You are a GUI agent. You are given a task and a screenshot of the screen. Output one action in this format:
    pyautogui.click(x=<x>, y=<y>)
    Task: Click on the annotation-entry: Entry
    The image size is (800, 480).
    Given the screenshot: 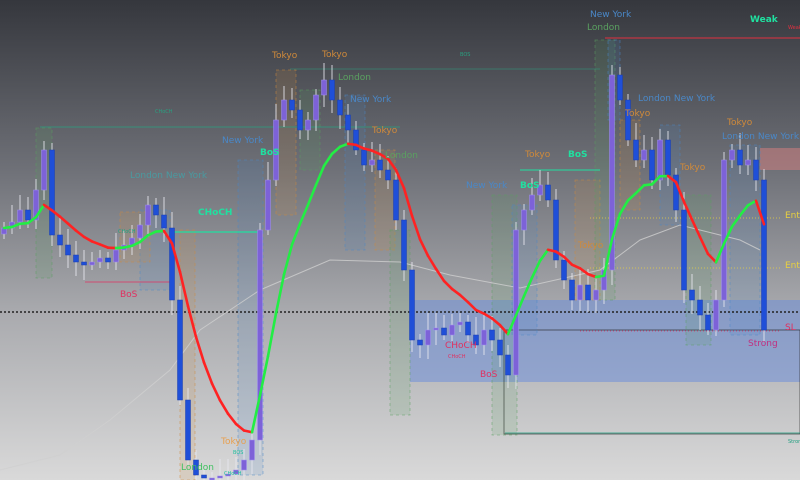 What is the action you would take?
    pyautogui.click(x=792, y=266)
    